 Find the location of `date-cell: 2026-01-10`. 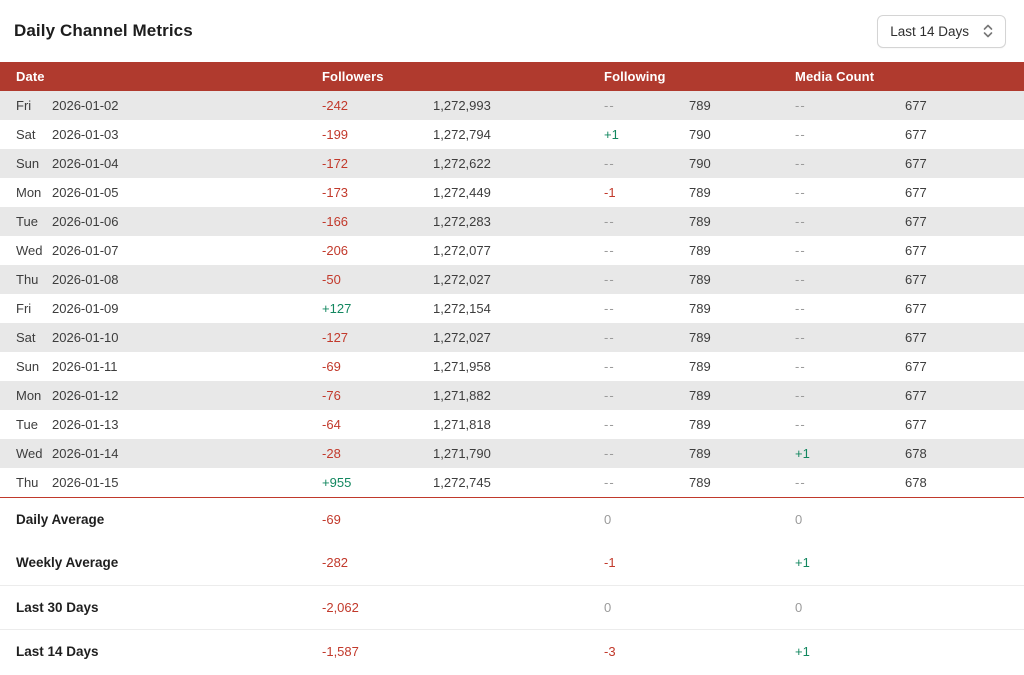

date-cell: 2026-01-10 is located at coordinates (85, 337).